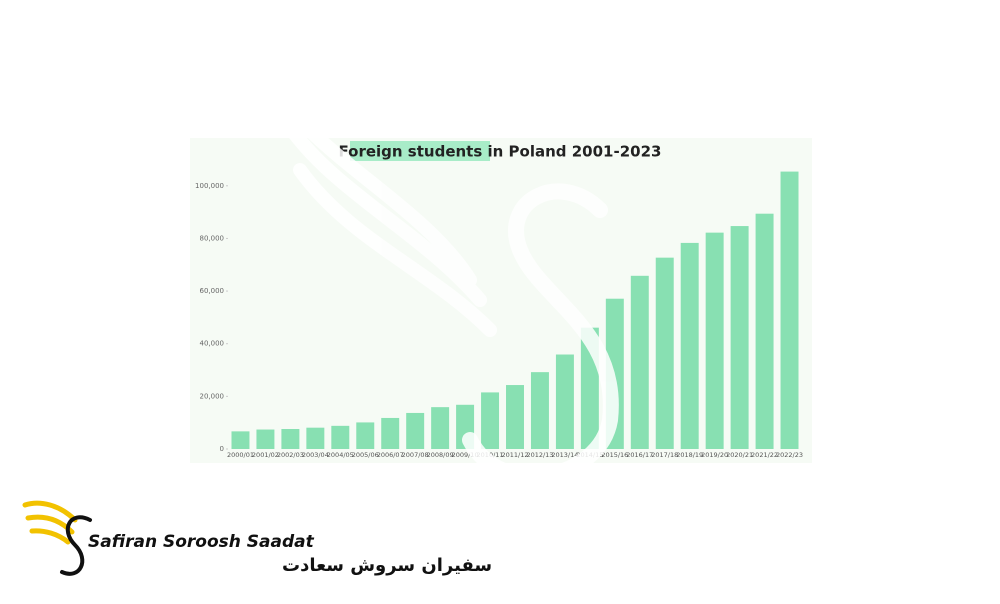  Describe the element at coordinates (465, 455) in the screenshot. I see `x-tick-label: 2009/10` at that location.